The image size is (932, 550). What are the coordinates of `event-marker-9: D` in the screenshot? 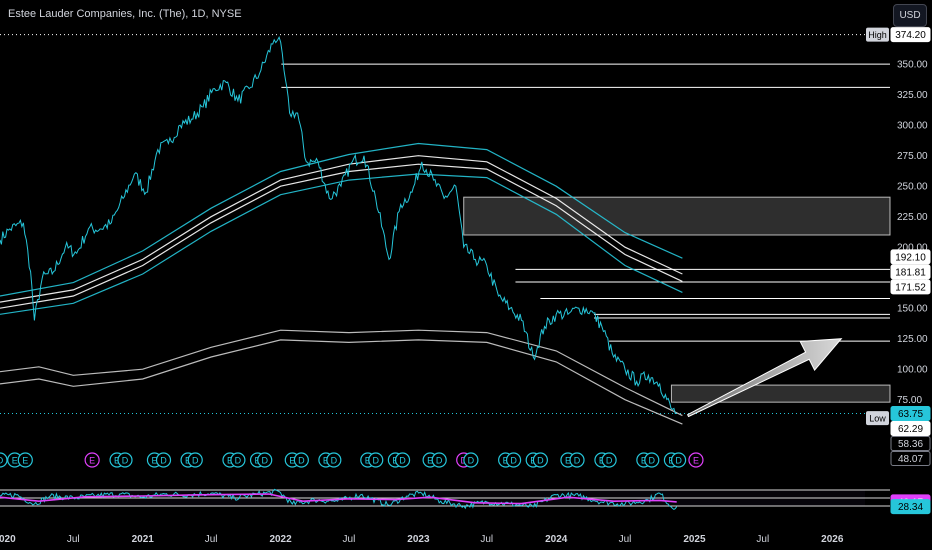 It's located at (195, 460).